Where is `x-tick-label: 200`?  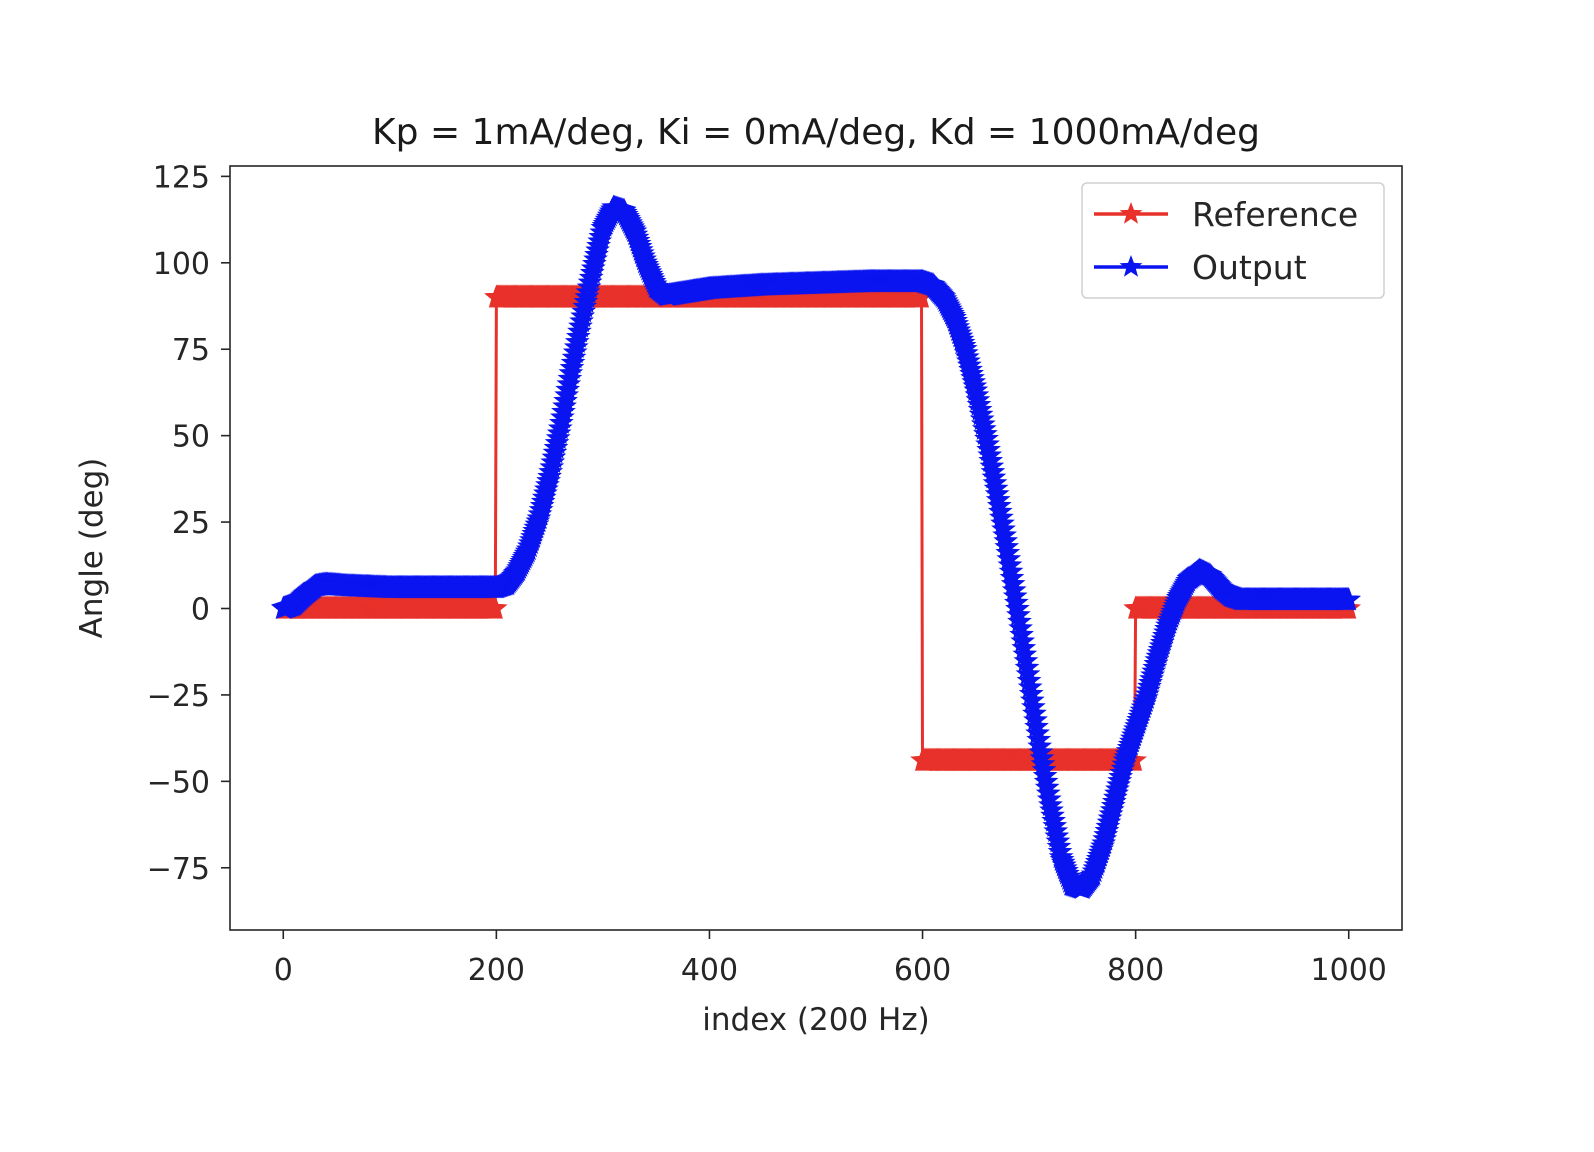 x-tick-label: 200 is located at coordinates (496, 970).